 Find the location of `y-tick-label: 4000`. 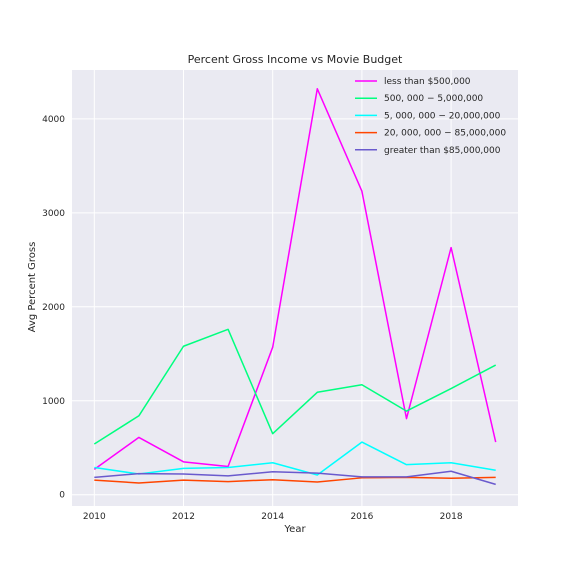

y-tick-label: 4000 is located at coordinates (53, 120).